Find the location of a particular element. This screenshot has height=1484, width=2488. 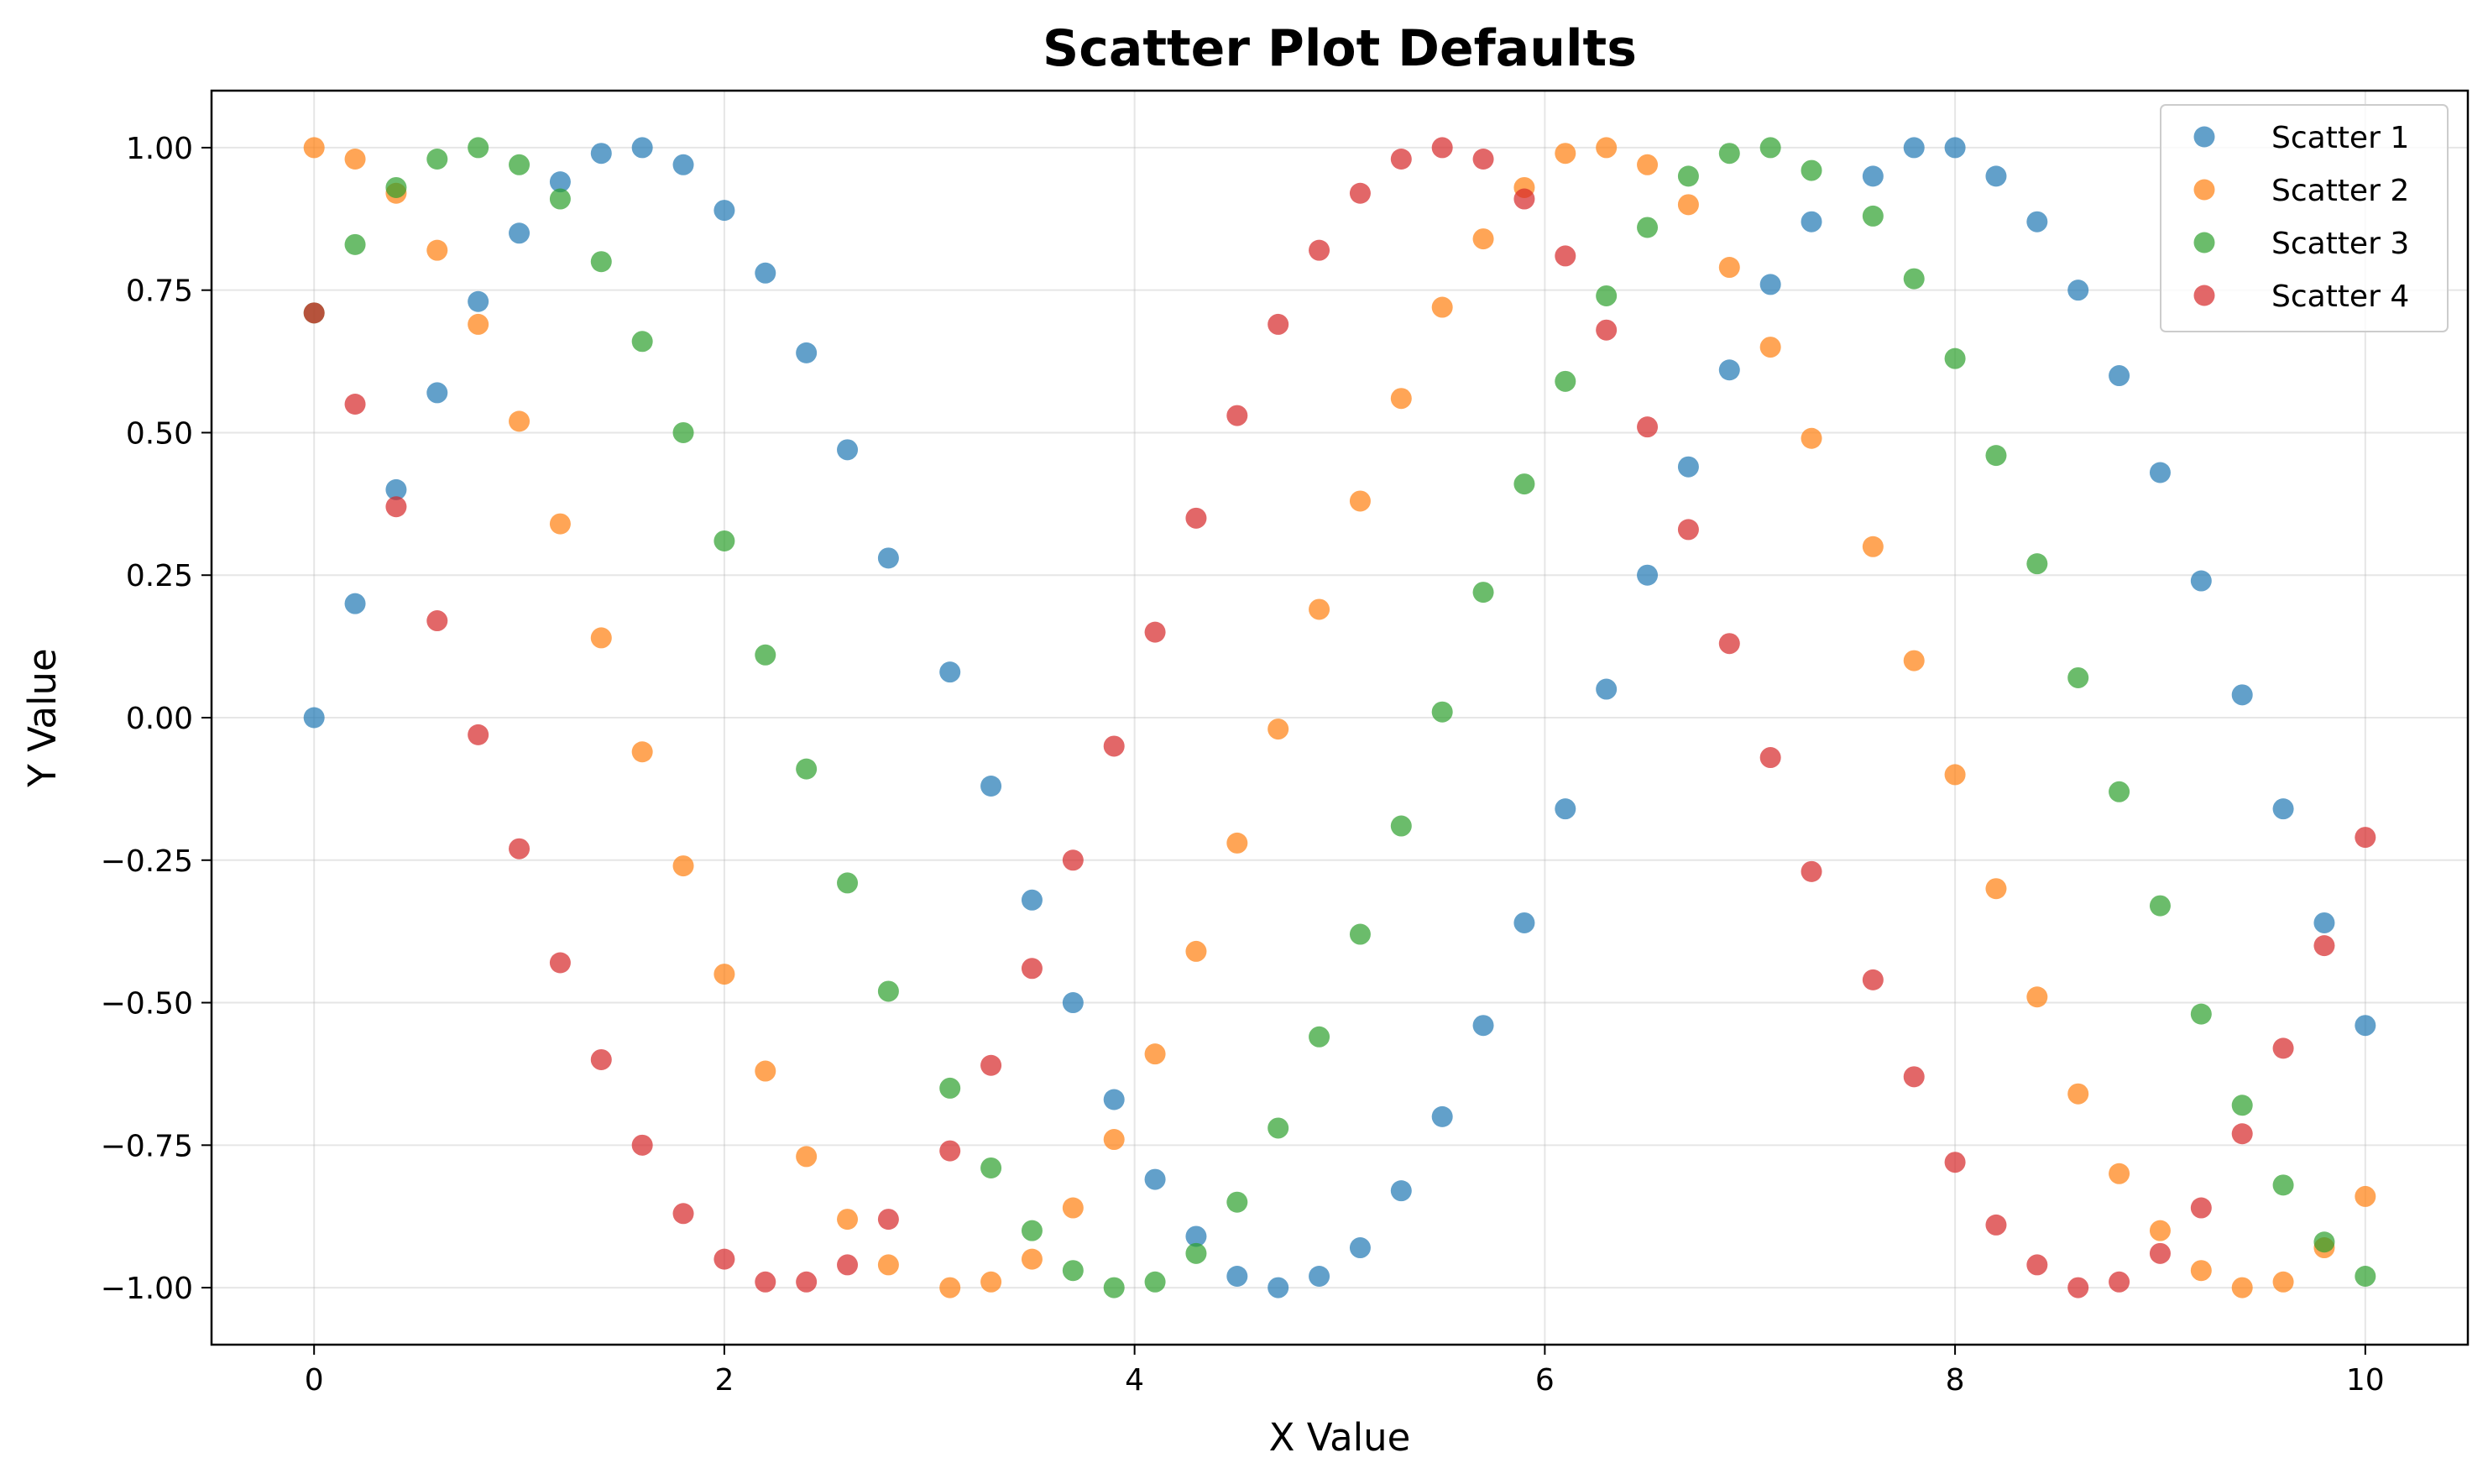

legend-box is located at coordinates (2304, 218).